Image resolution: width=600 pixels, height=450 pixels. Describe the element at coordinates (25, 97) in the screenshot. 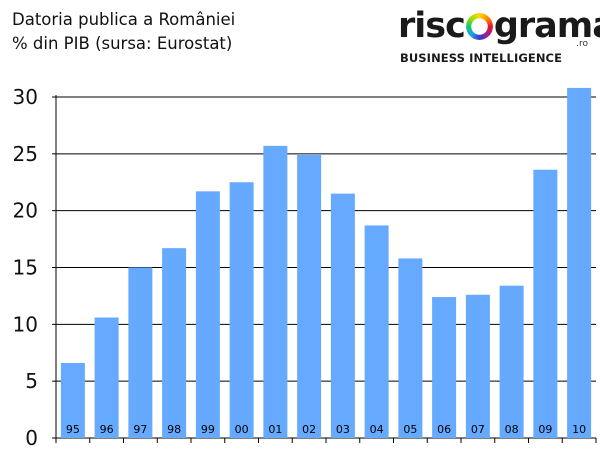

I see `y-tick-label-30: 30` at that location.